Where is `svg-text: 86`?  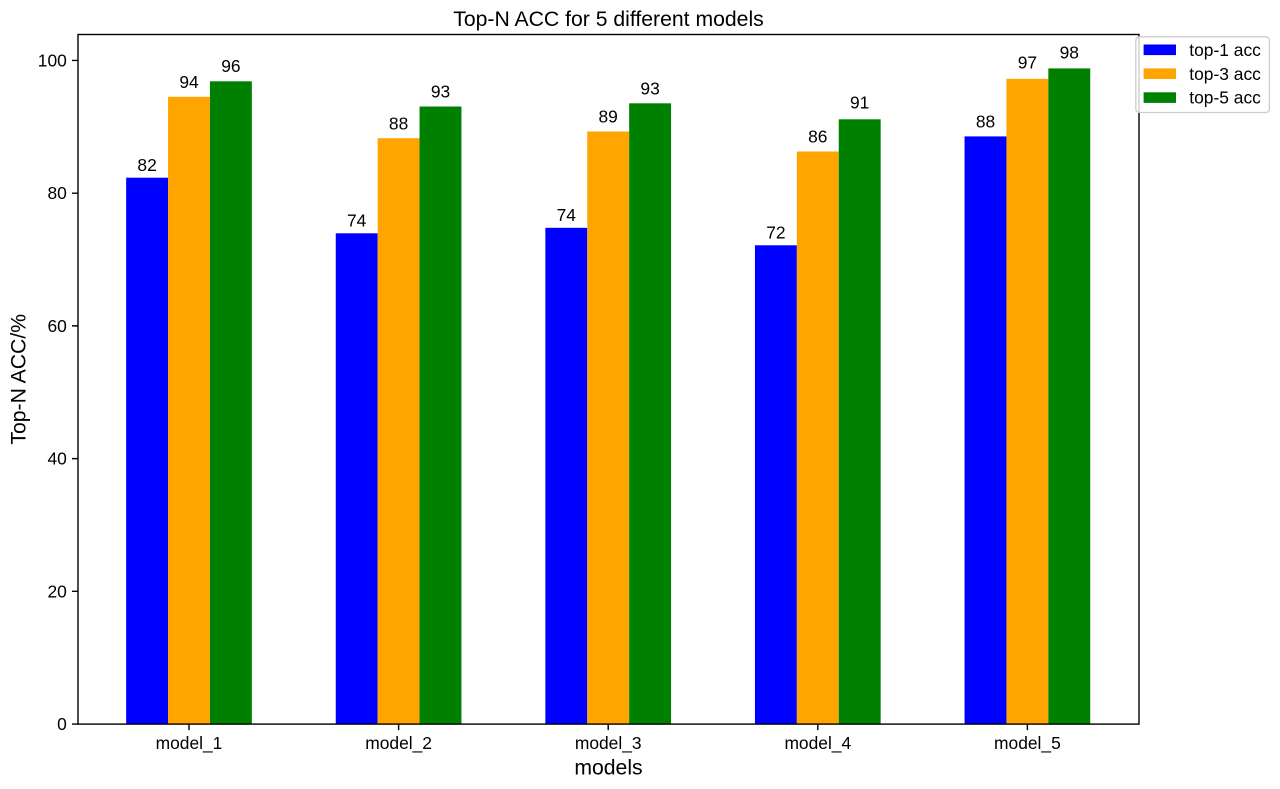 svg-text: 86 is located at coordinates (817, 137).